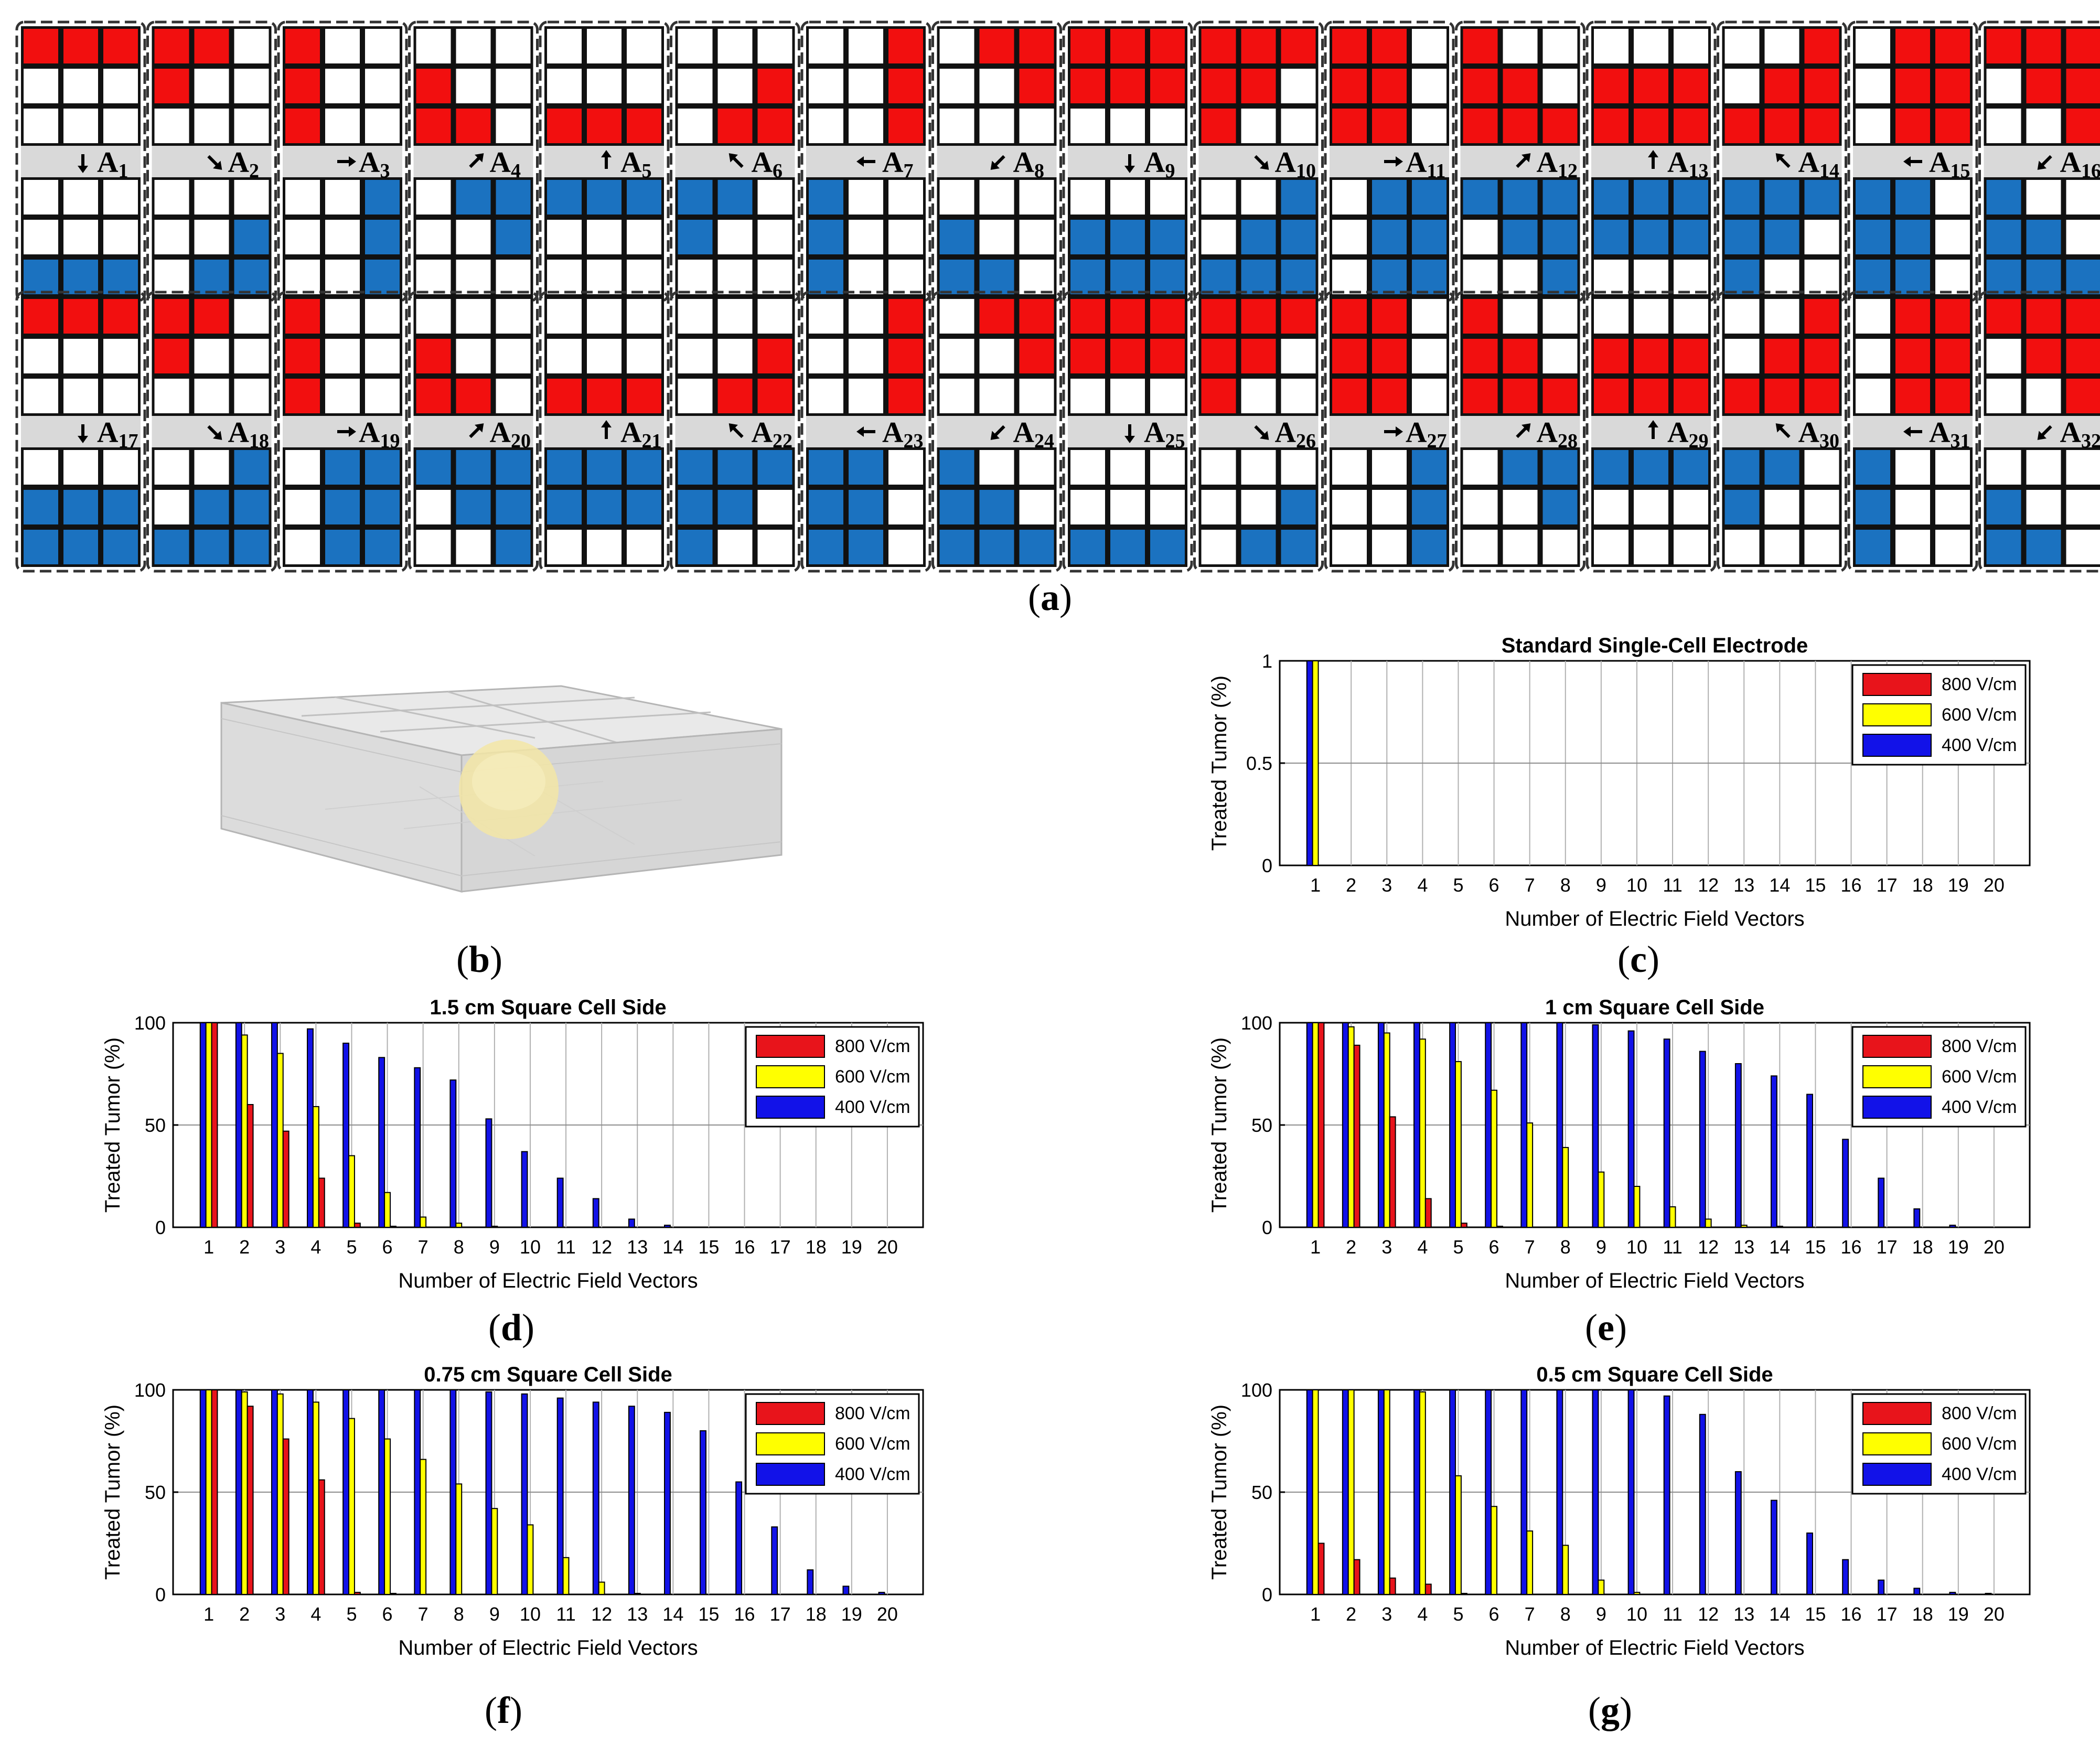 This screenshot has height=1757, width=2100. I want to click on y-tick-label: 100, so click(1257, 1390).